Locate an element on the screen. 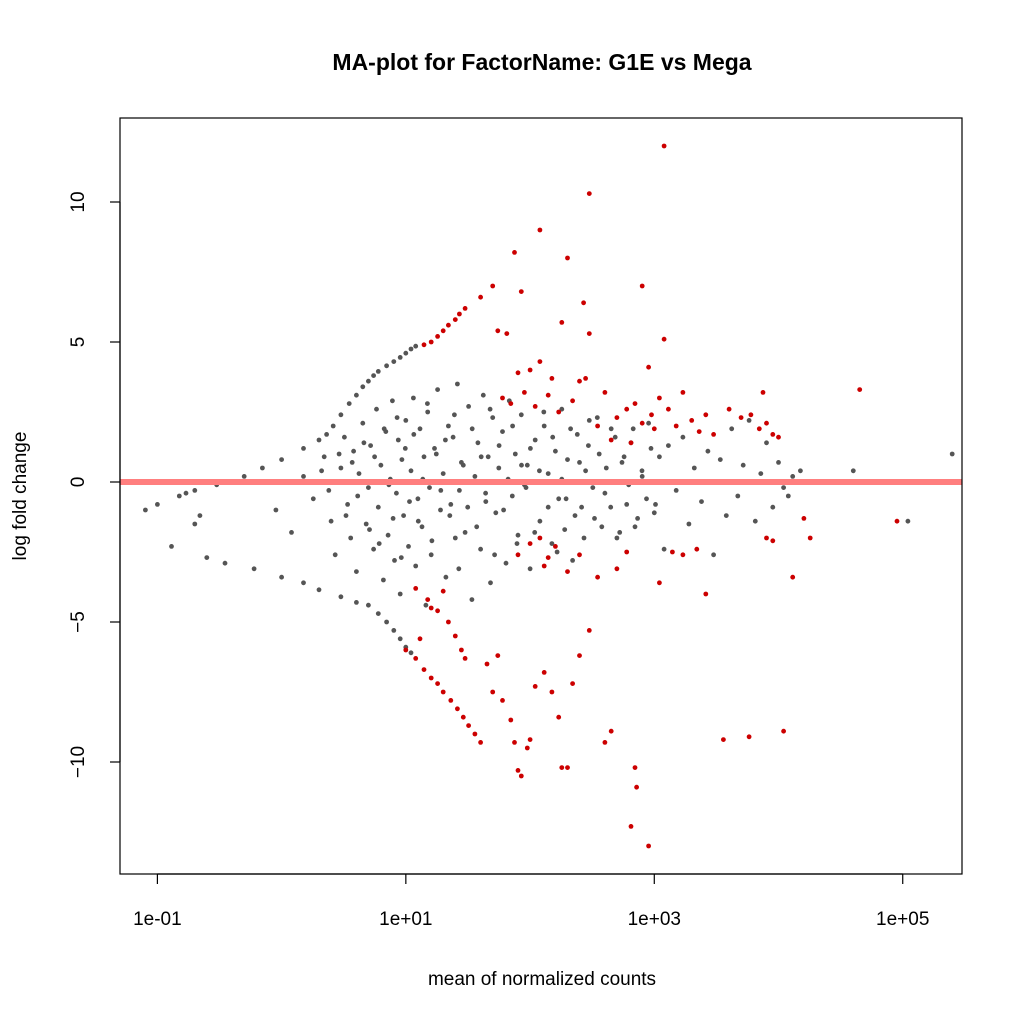  y-axis: −10 −5 0 5 10 is located at coordinates (94, 484).